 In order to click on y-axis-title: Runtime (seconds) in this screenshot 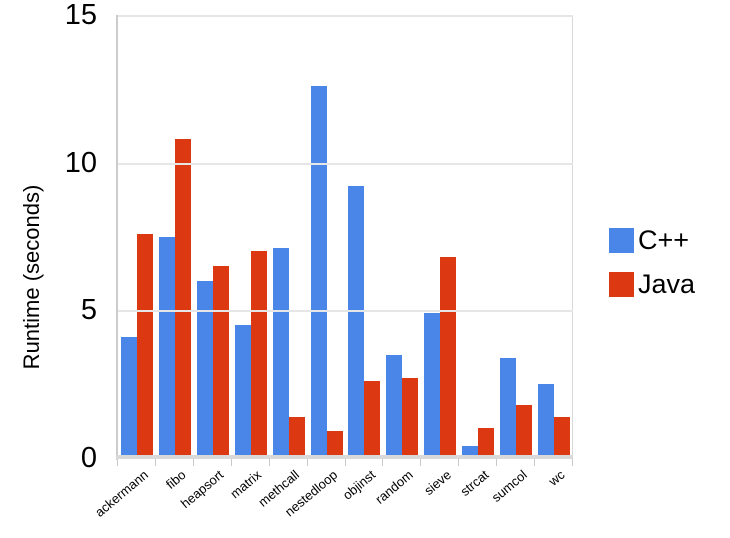, I will do `click(31, 277)`.